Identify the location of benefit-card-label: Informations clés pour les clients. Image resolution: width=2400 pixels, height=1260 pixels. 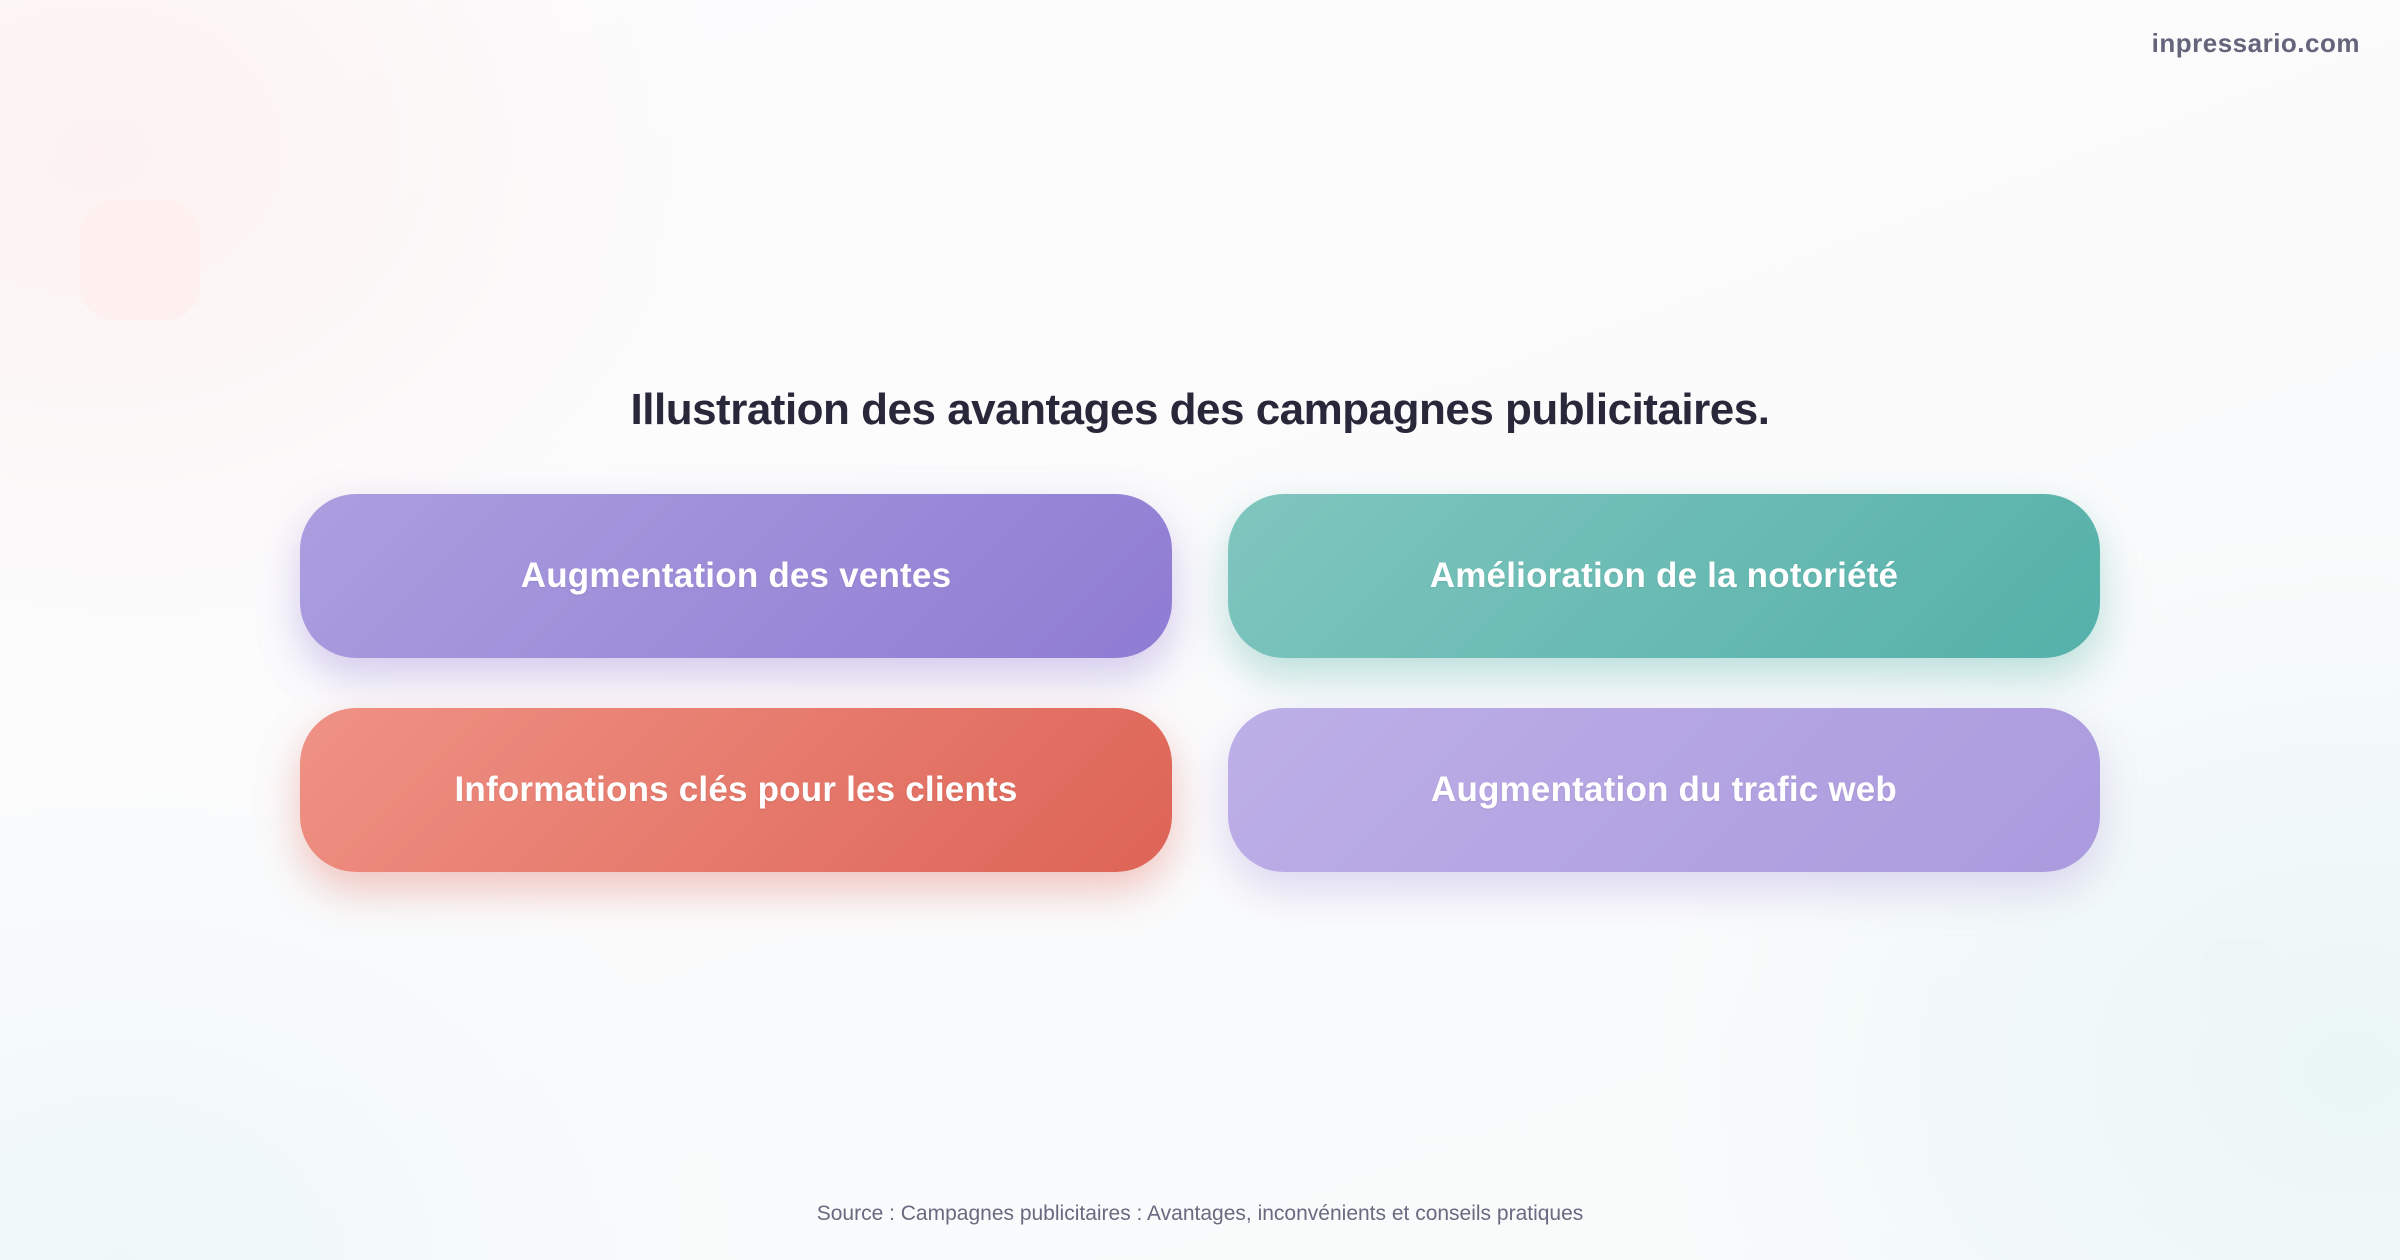
(736, 789).